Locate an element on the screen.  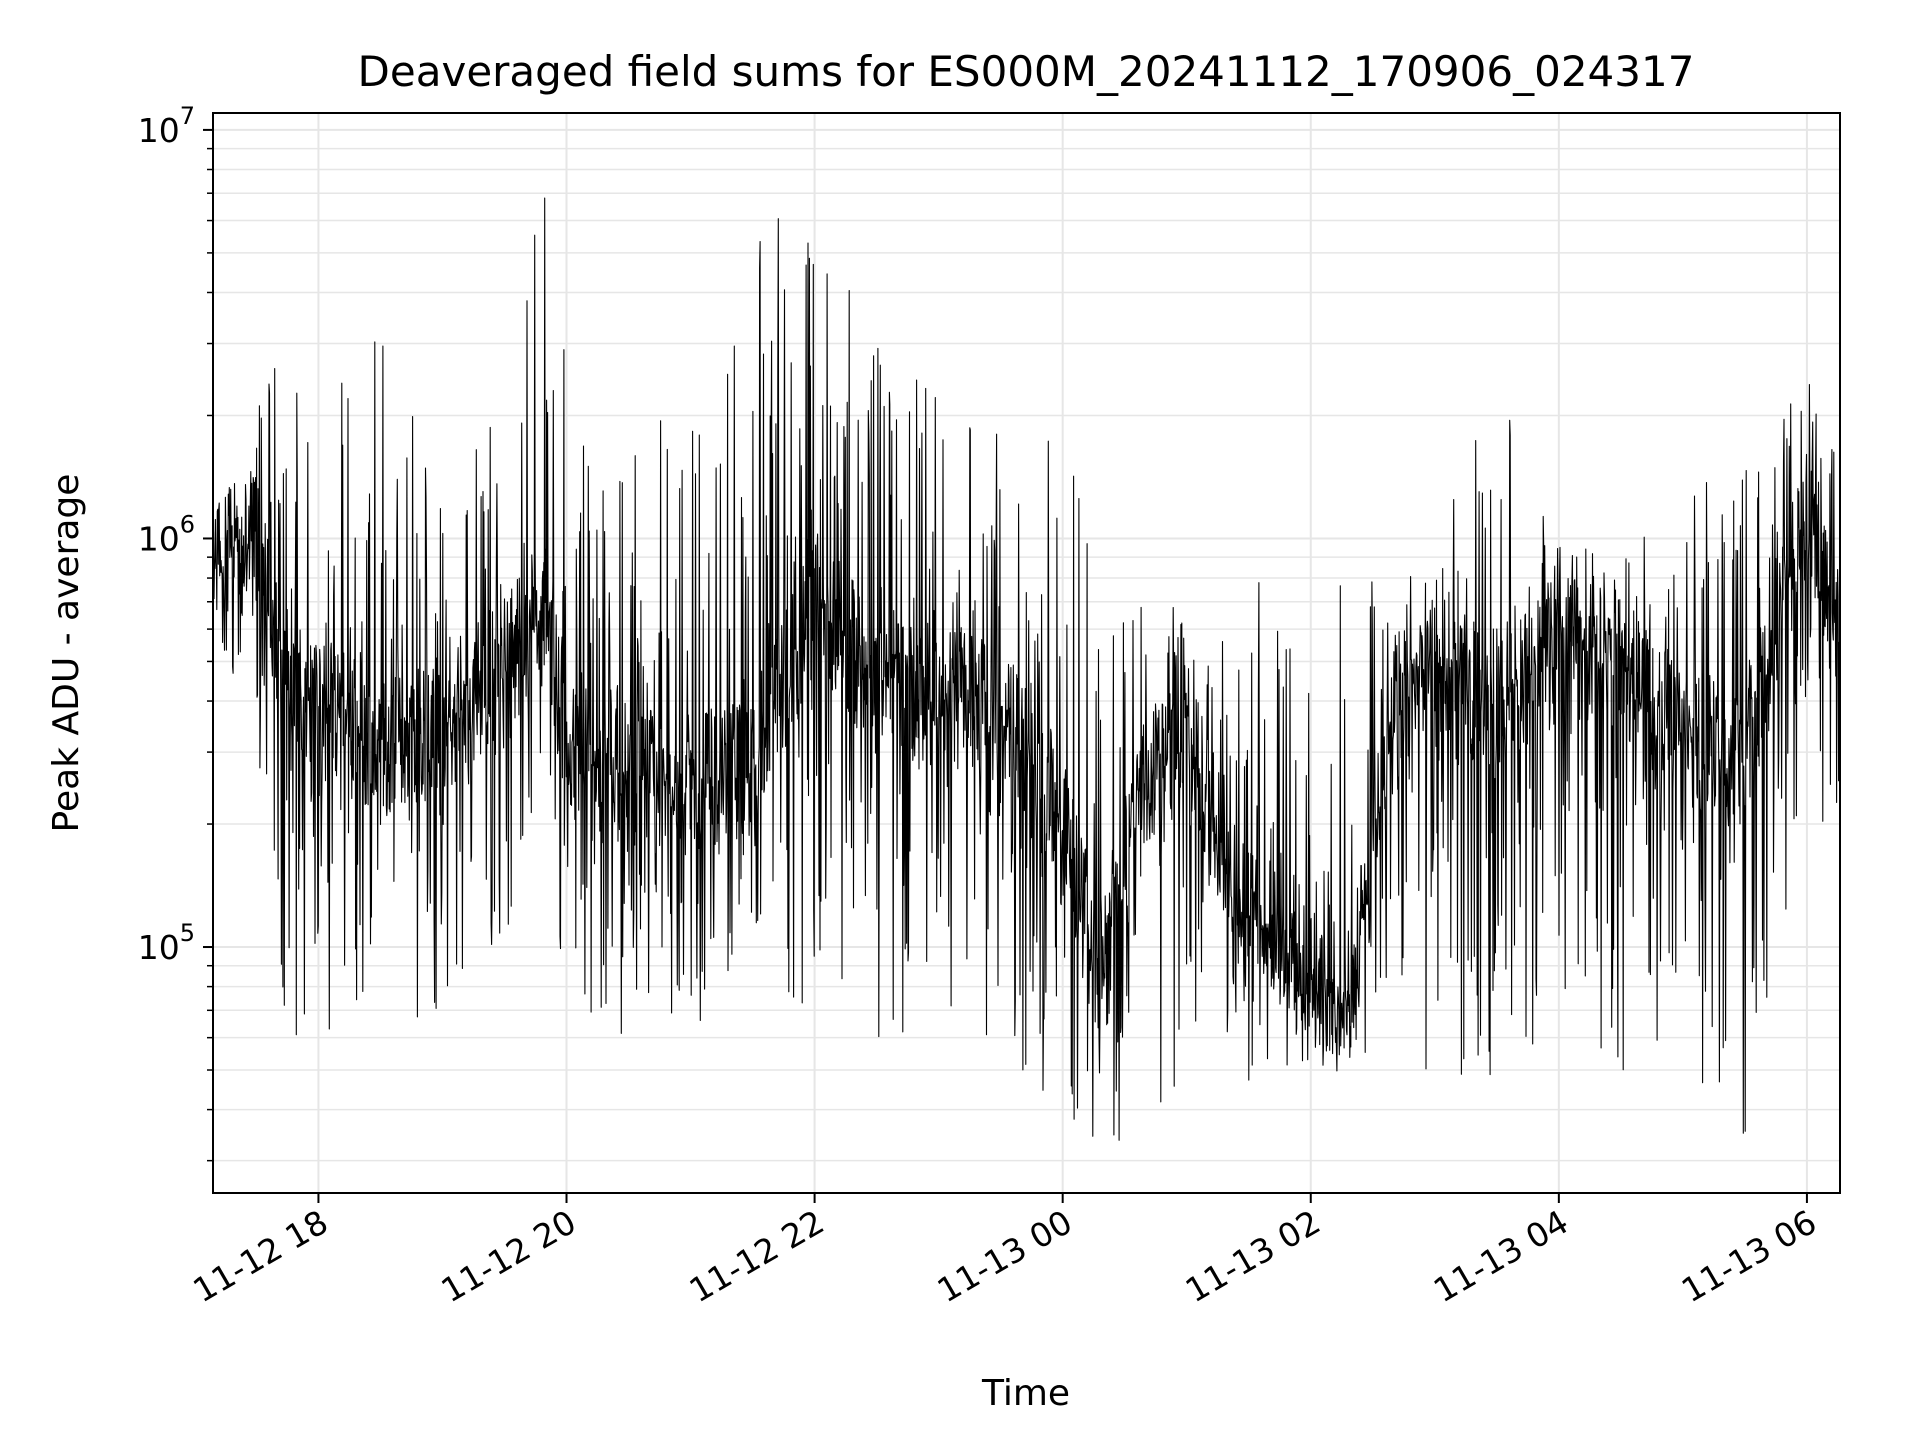
y-axis: 10⁵ 10⁶ 10⁷ is located at coordinates (175, 632).